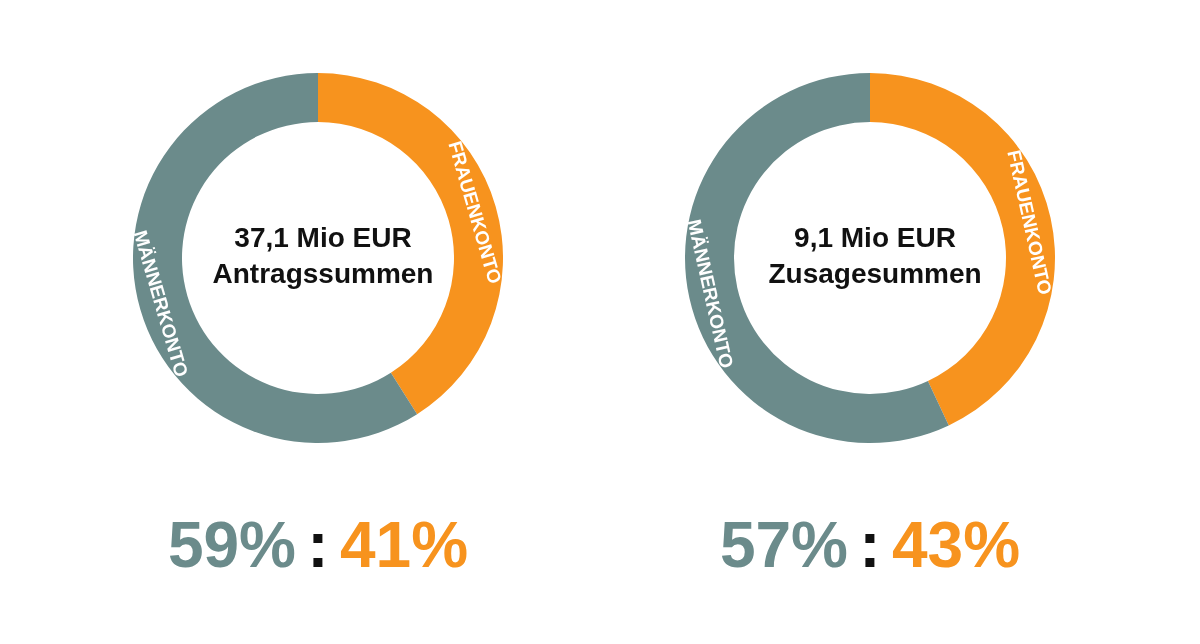 Image resolution: width=1200 pixels, height=644 pixels. Describe the element at coordinates (875, 237) in the screenshot. I see `text: 9,1 Mio EUR` at that location.